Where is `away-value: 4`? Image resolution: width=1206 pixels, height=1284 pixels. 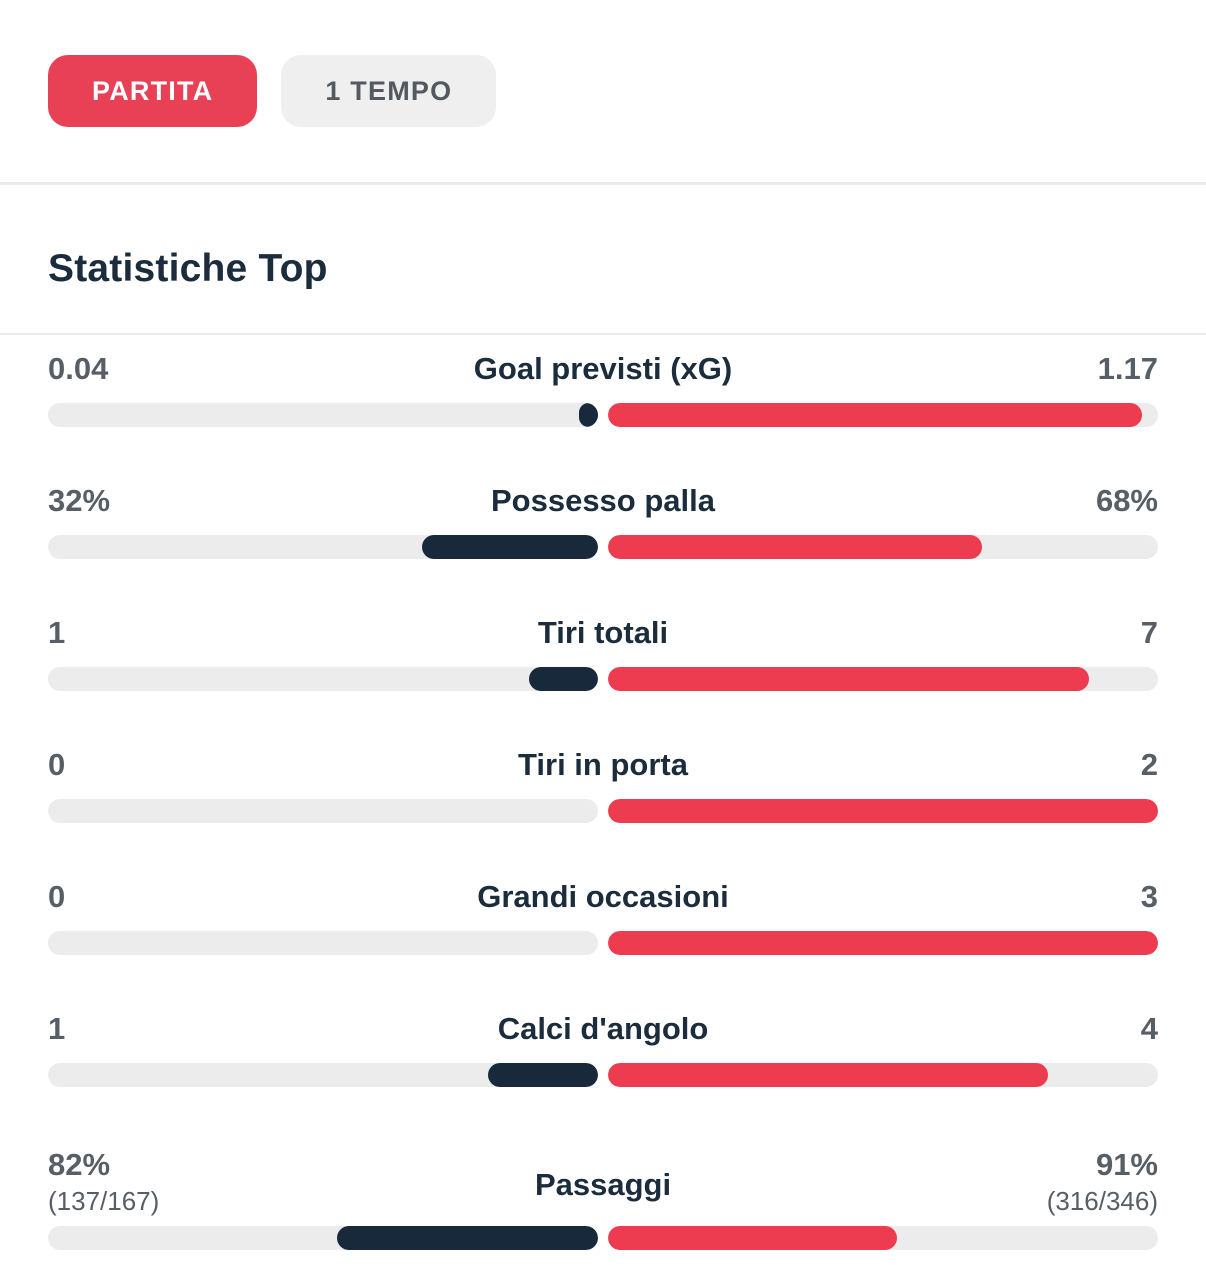 away-value: 4 is located at coordinates (1149, 1028).